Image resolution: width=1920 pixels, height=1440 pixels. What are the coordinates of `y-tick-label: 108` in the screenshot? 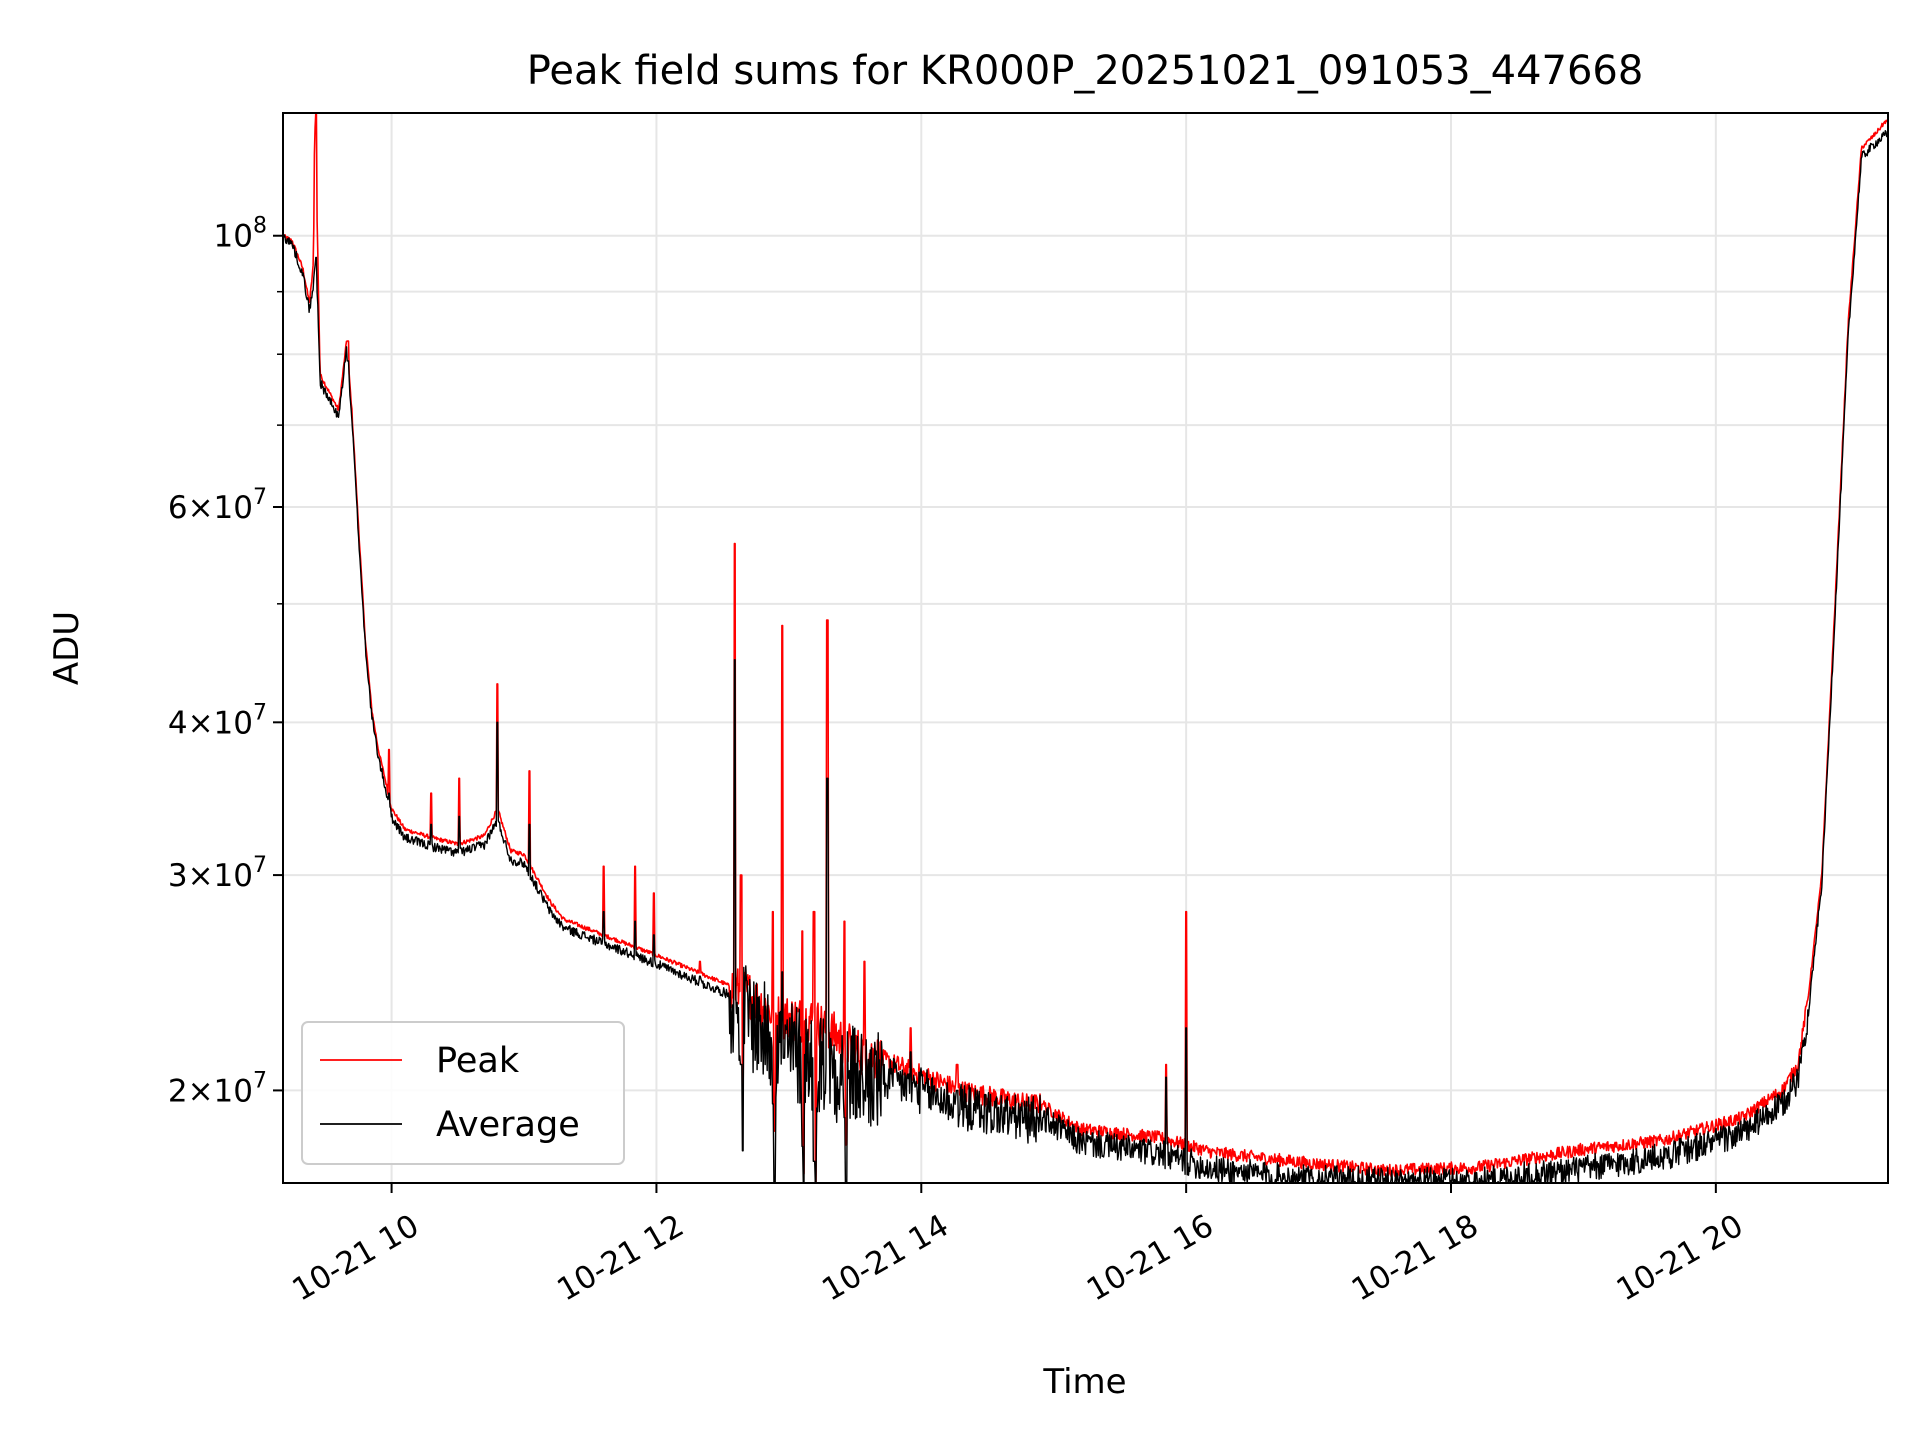 It's located at (240, 234).